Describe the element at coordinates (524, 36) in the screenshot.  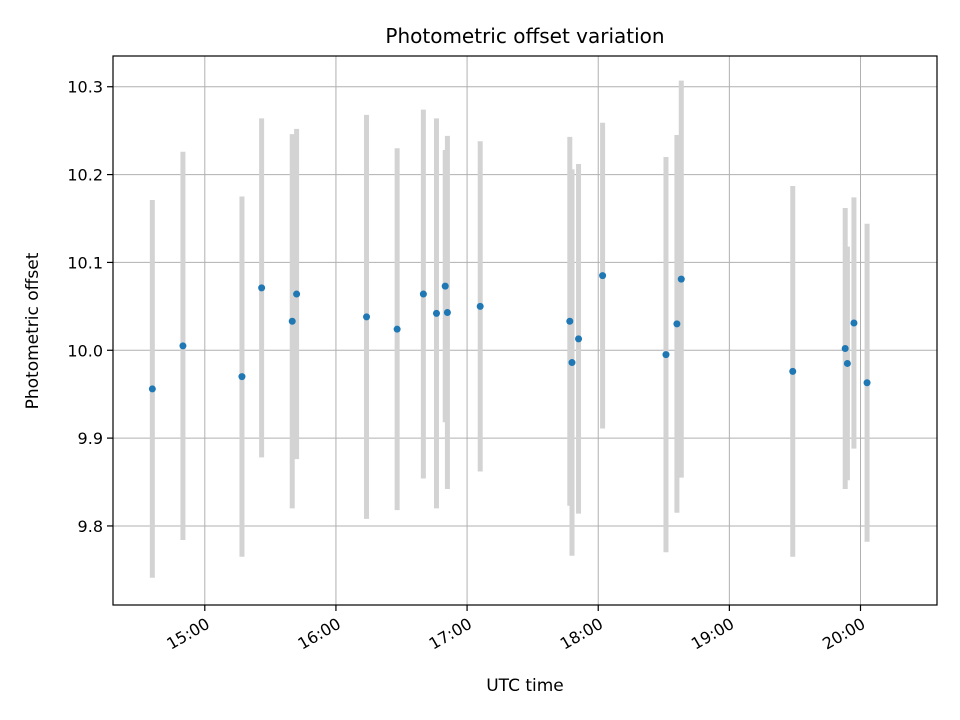
I see `chart-title: Photometric offset variation` at that location.